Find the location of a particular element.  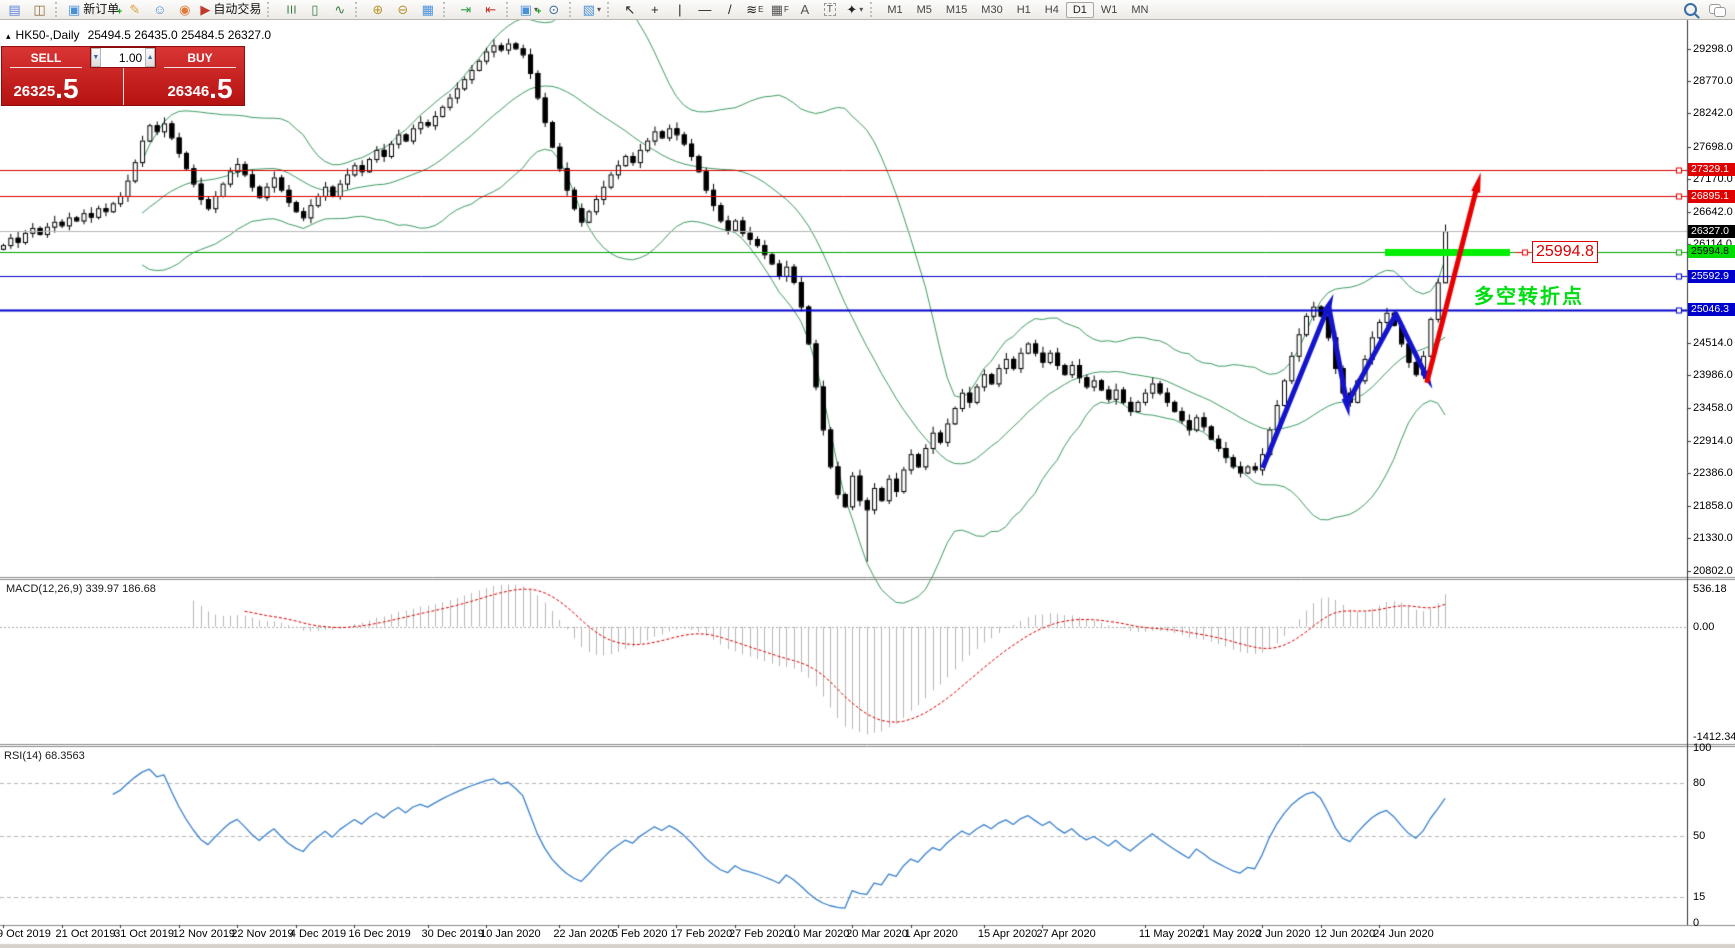

autotrading-button: ▶ 自动交易 is located at coordinates (230, 9).